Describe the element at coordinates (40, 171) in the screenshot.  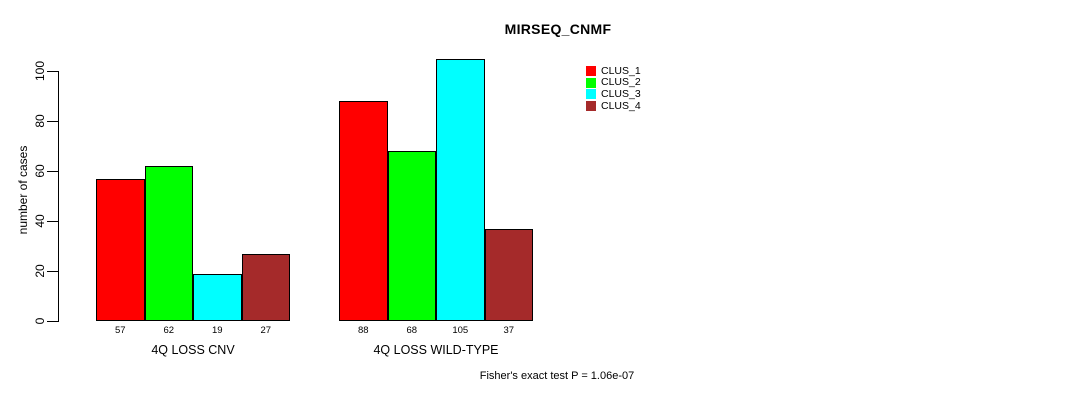
I see `y-tick-label: 60` at that location.